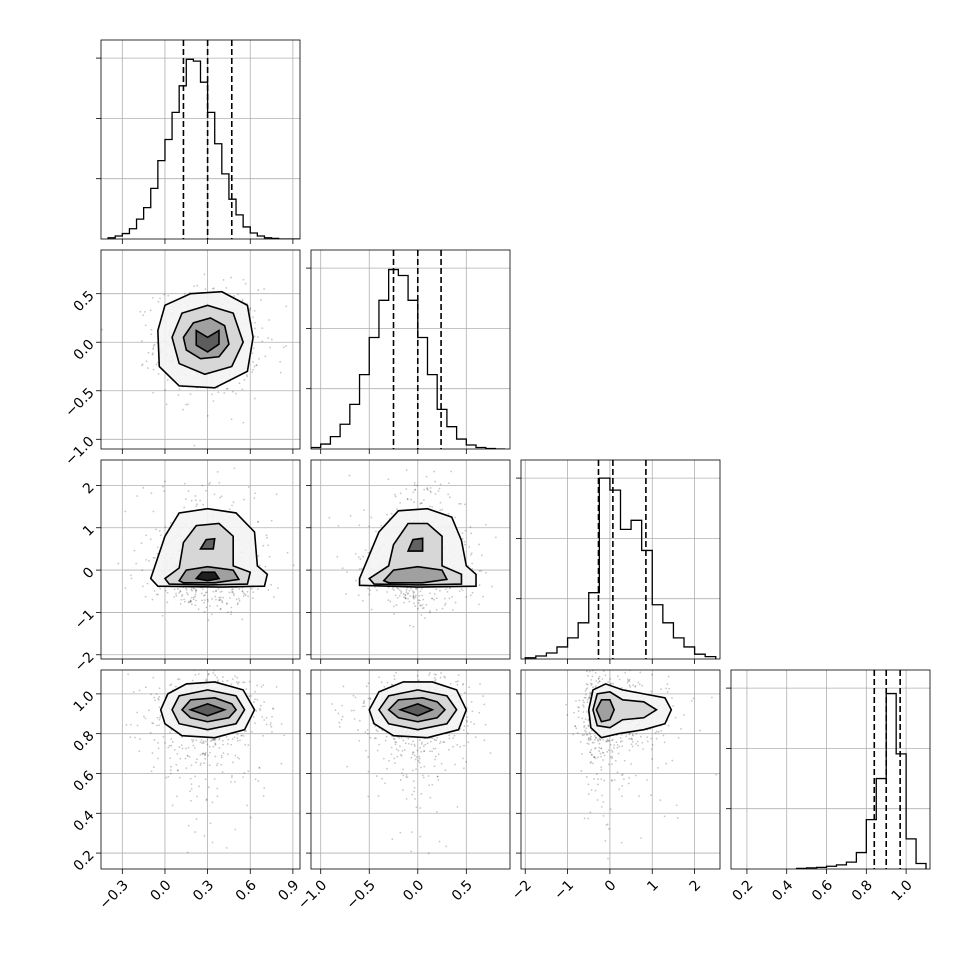  I want to click on y-tick-label: 0.8, so click(84, 741).